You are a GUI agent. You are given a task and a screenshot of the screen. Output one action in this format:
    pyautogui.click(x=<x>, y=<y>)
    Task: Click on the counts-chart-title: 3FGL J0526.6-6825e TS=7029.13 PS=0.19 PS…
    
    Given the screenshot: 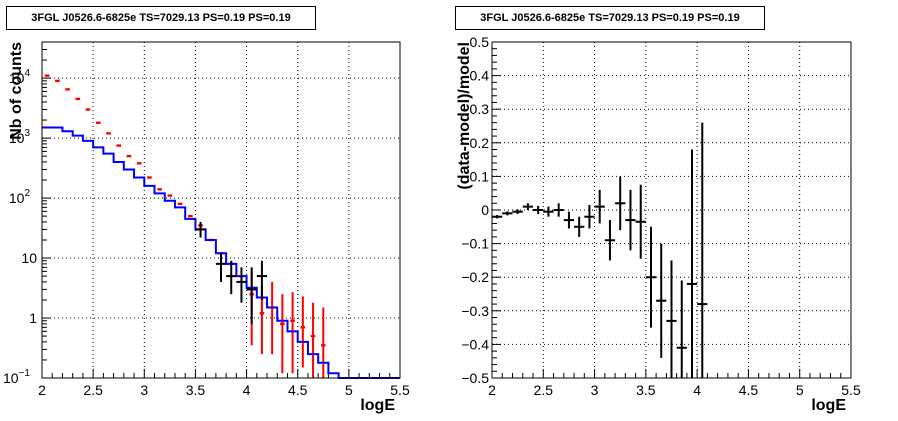 What is the action you would take?
    pyautogui.click(x=161, y=18)
    